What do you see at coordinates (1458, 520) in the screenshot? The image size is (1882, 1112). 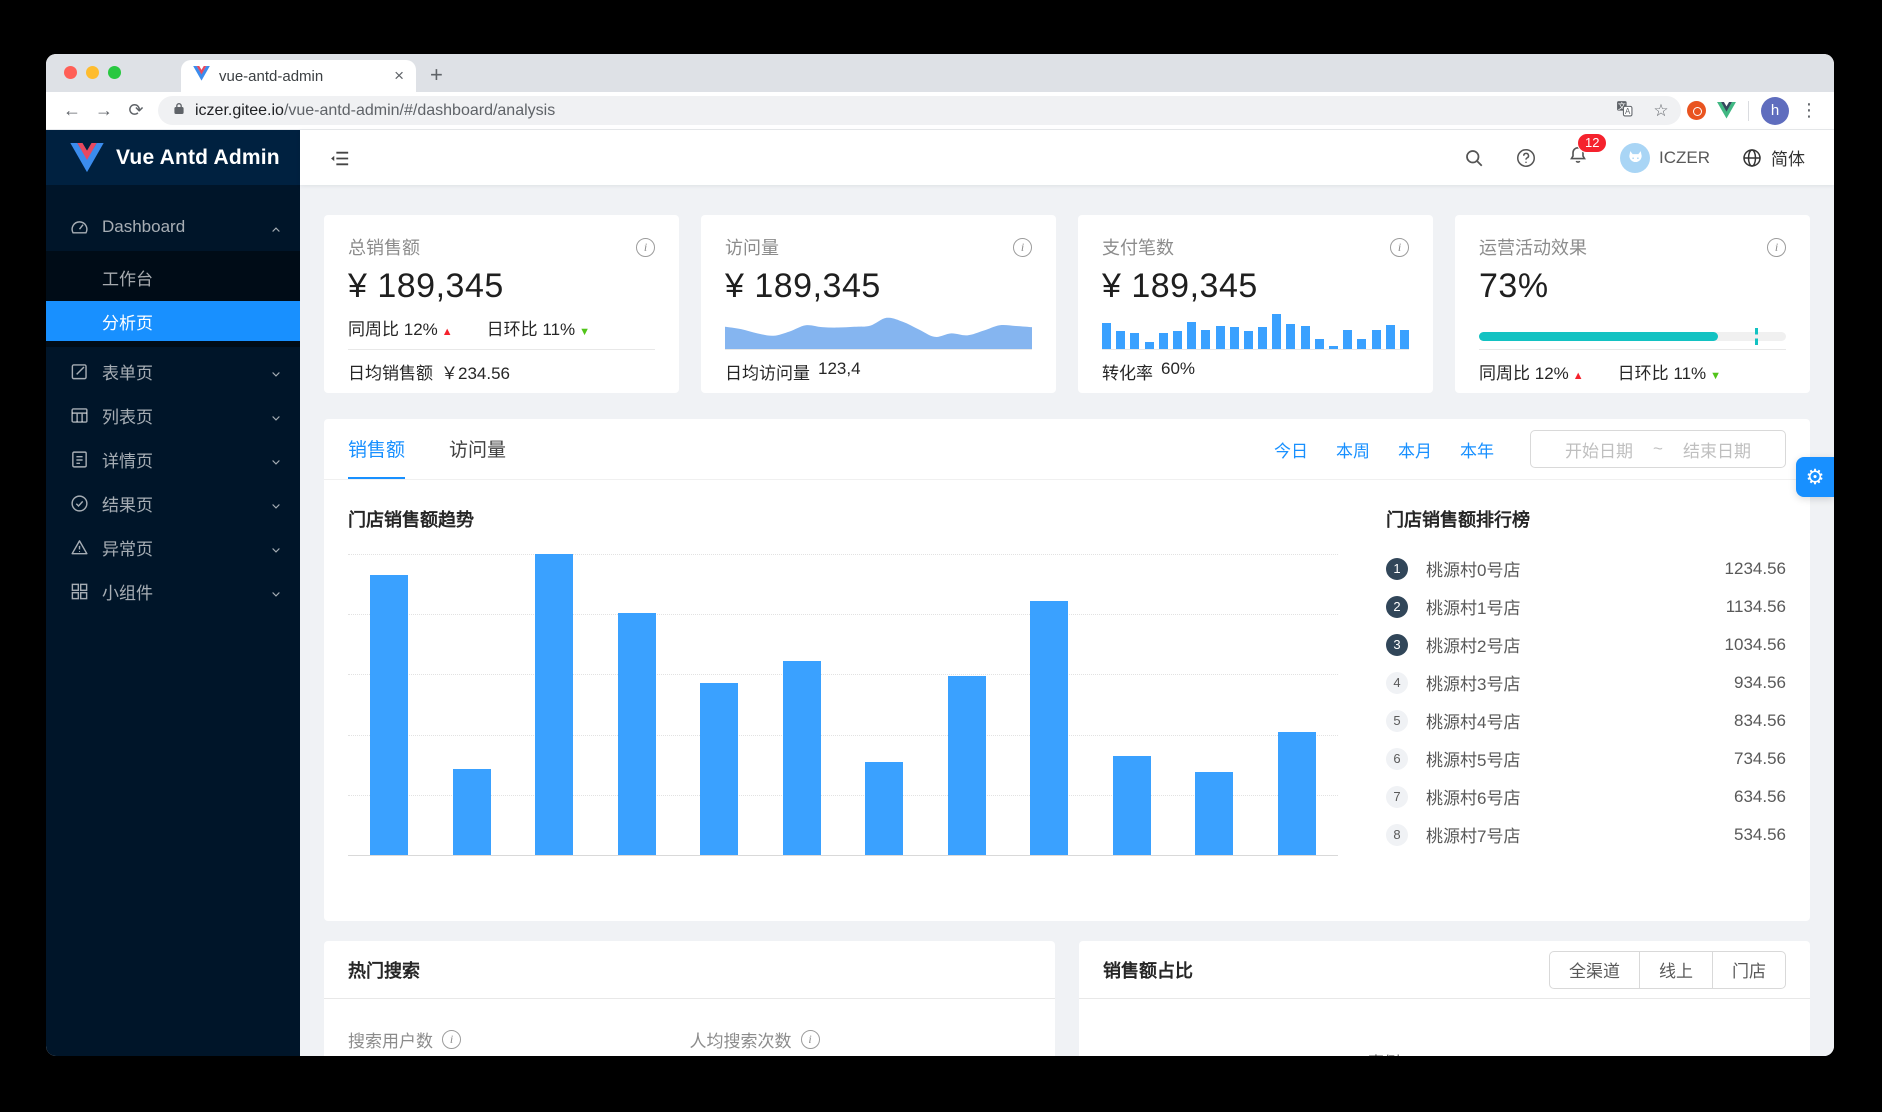 I see `ranking-title: 门店销售额排行榜` at bounding box center [1458, 520].